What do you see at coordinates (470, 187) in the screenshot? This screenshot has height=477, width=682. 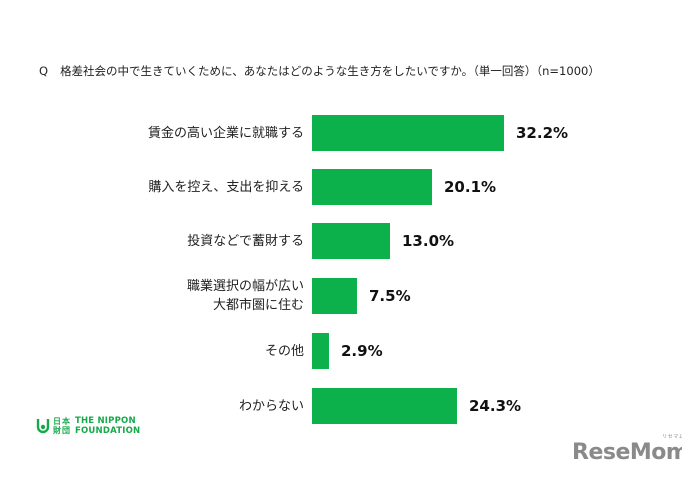 I see `value-label: 20.1%` at bounding box center [470, 187].